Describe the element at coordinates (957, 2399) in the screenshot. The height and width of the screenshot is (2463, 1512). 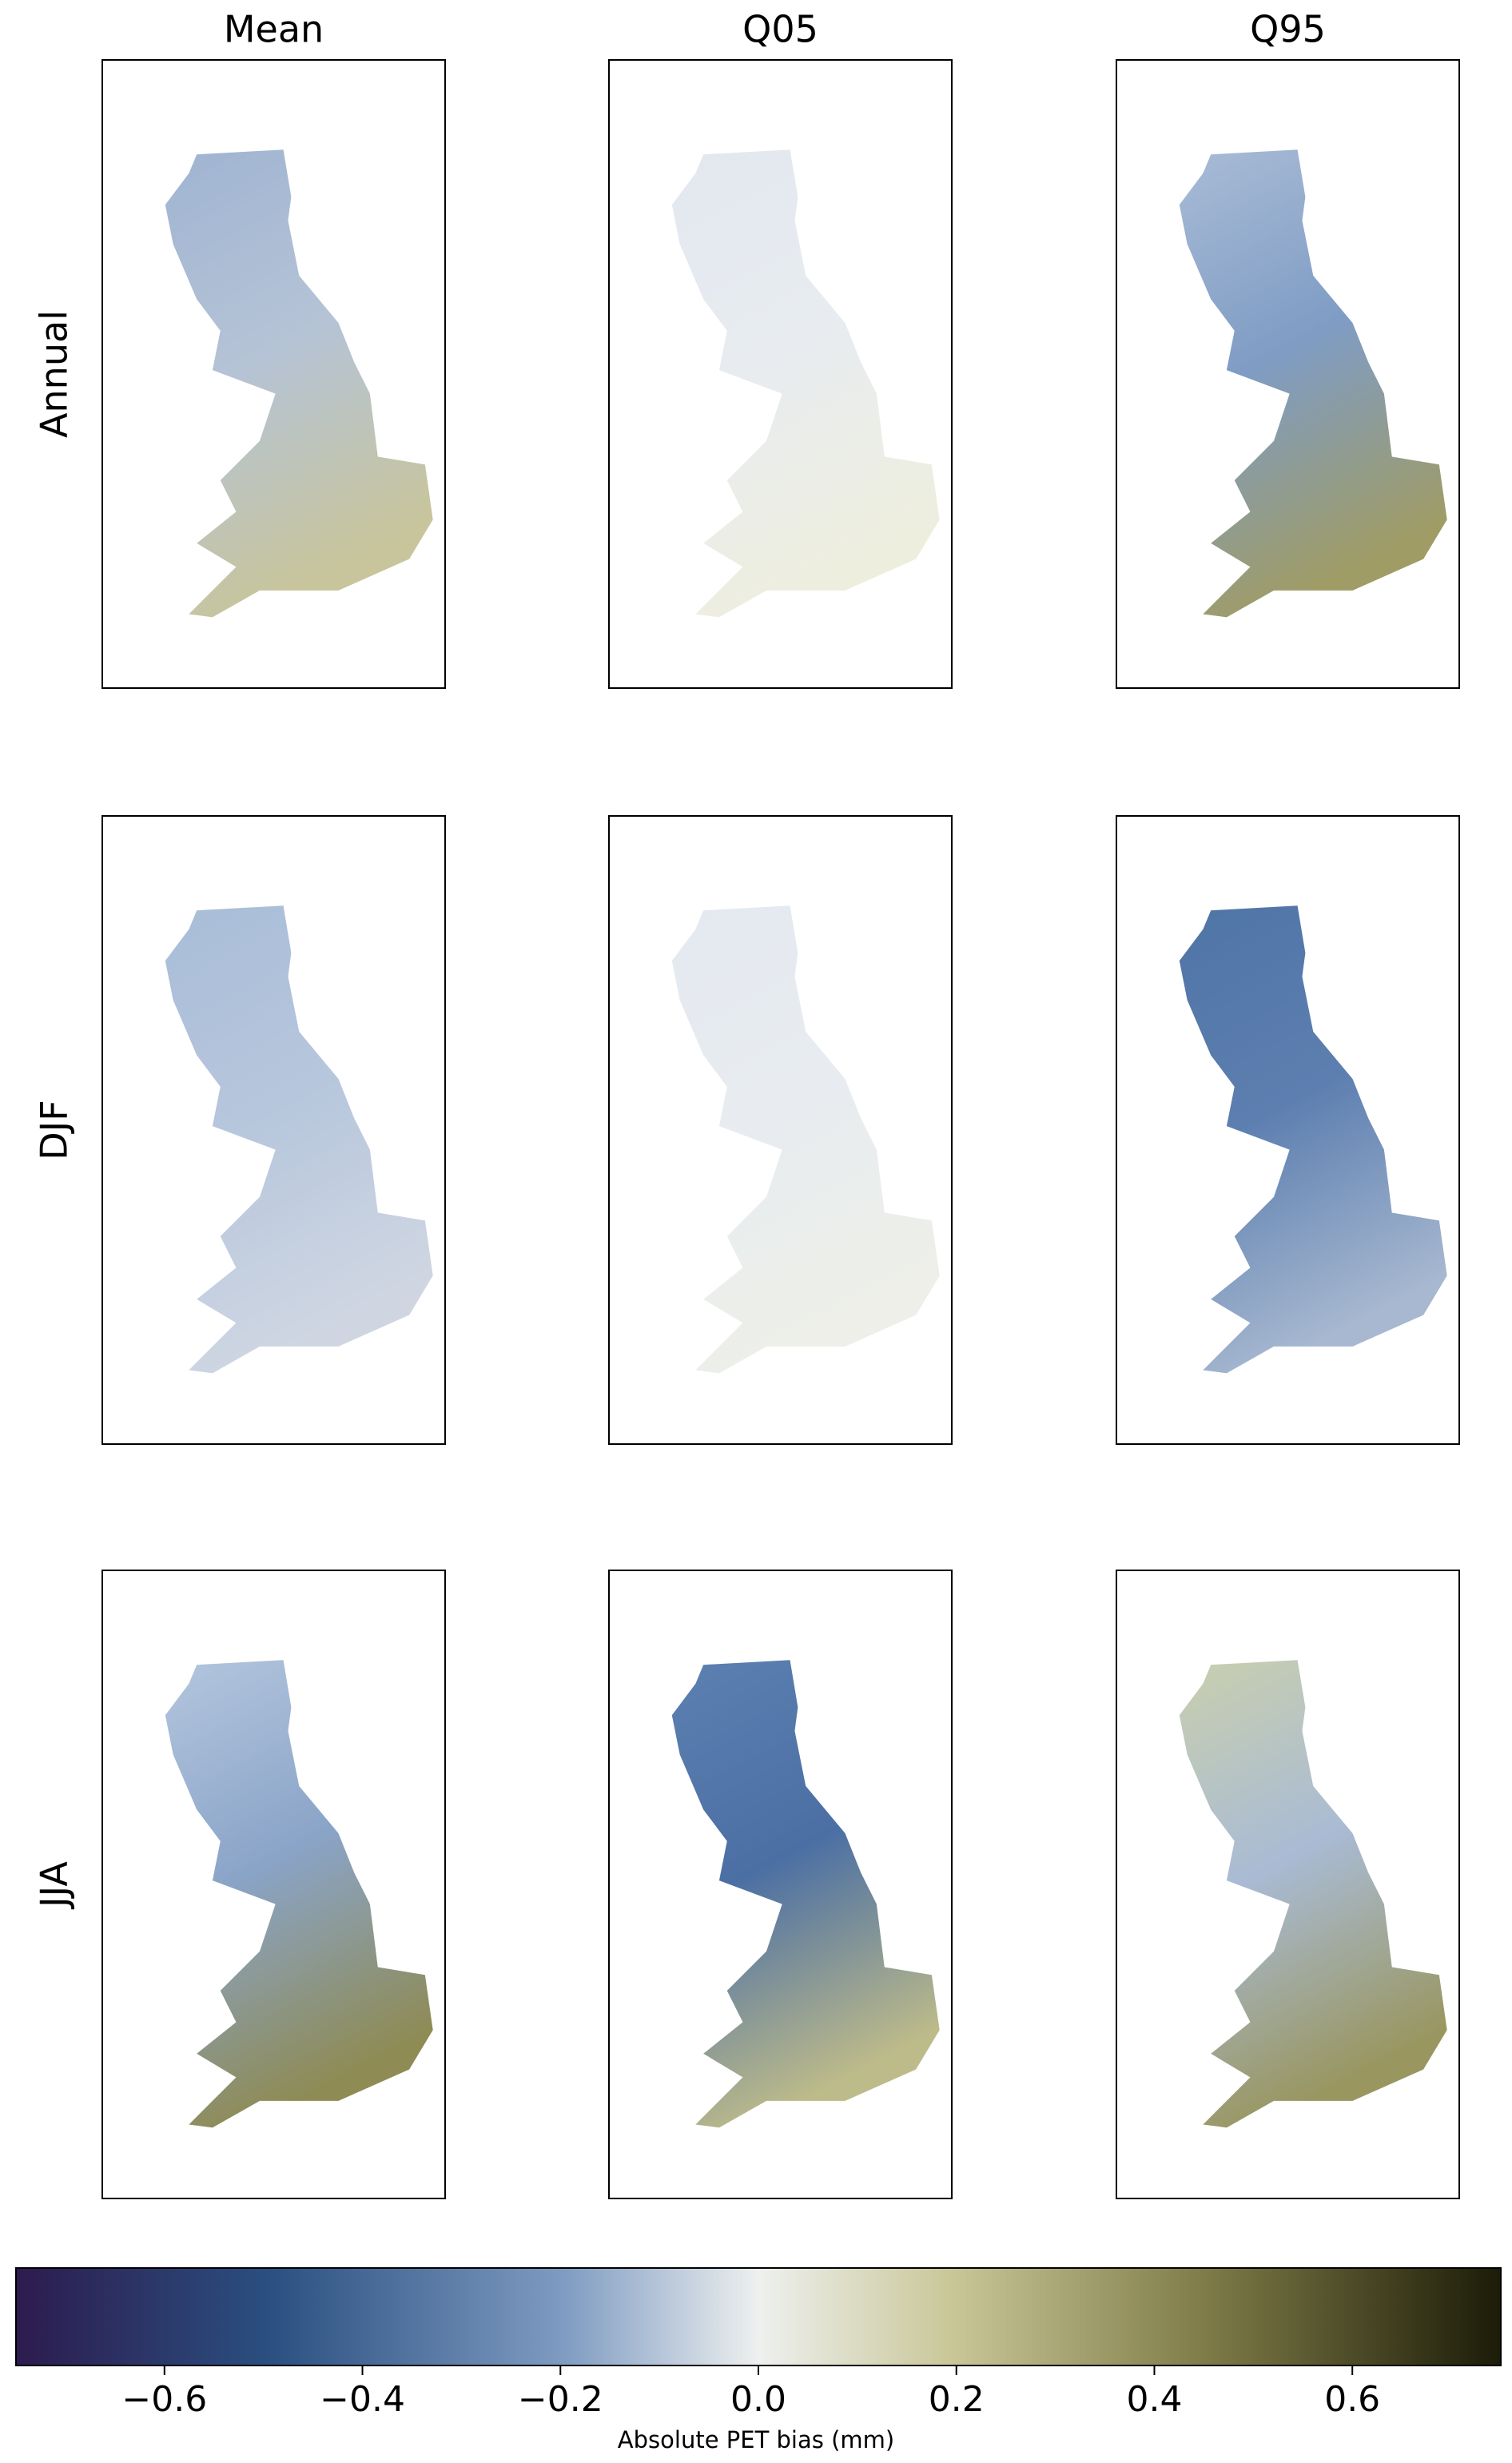
I see `tick-label: 0.2` at that location.